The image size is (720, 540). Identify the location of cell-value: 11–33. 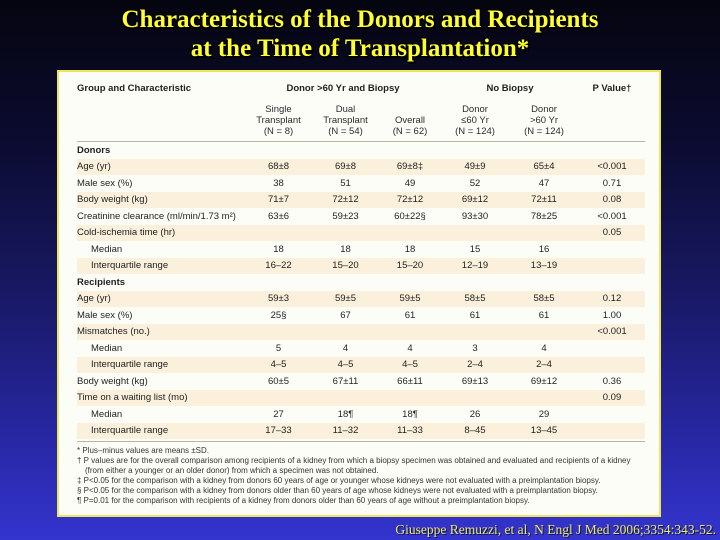
(410, 431).